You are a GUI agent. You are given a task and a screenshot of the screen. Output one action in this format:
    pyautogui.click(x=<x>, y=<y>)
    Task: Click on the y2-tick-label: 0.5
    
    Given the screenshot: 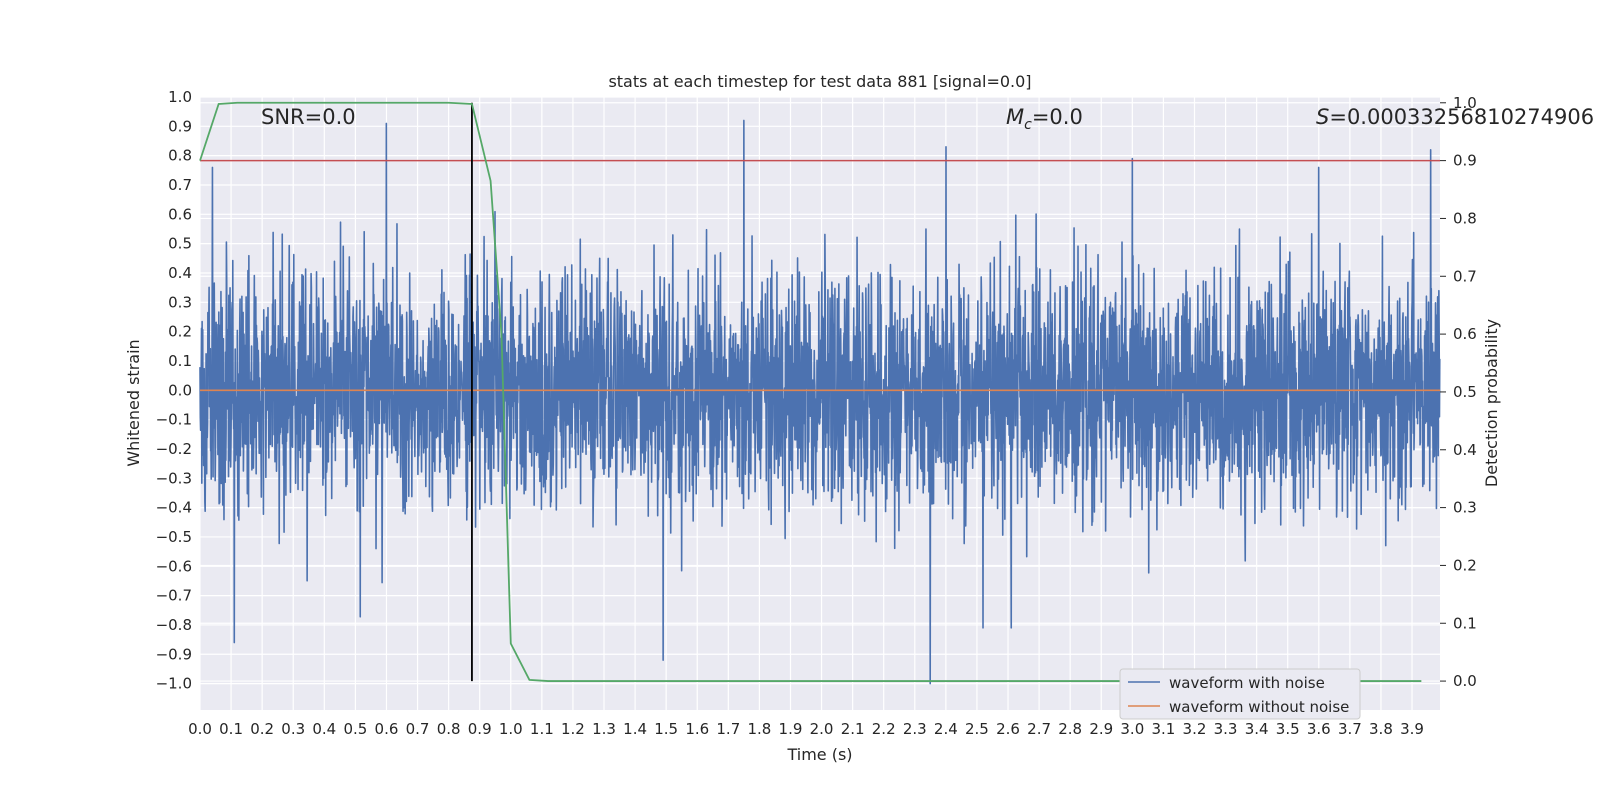 What is the action you would take?
    pyautogui.click(x=1465, y=392)
    